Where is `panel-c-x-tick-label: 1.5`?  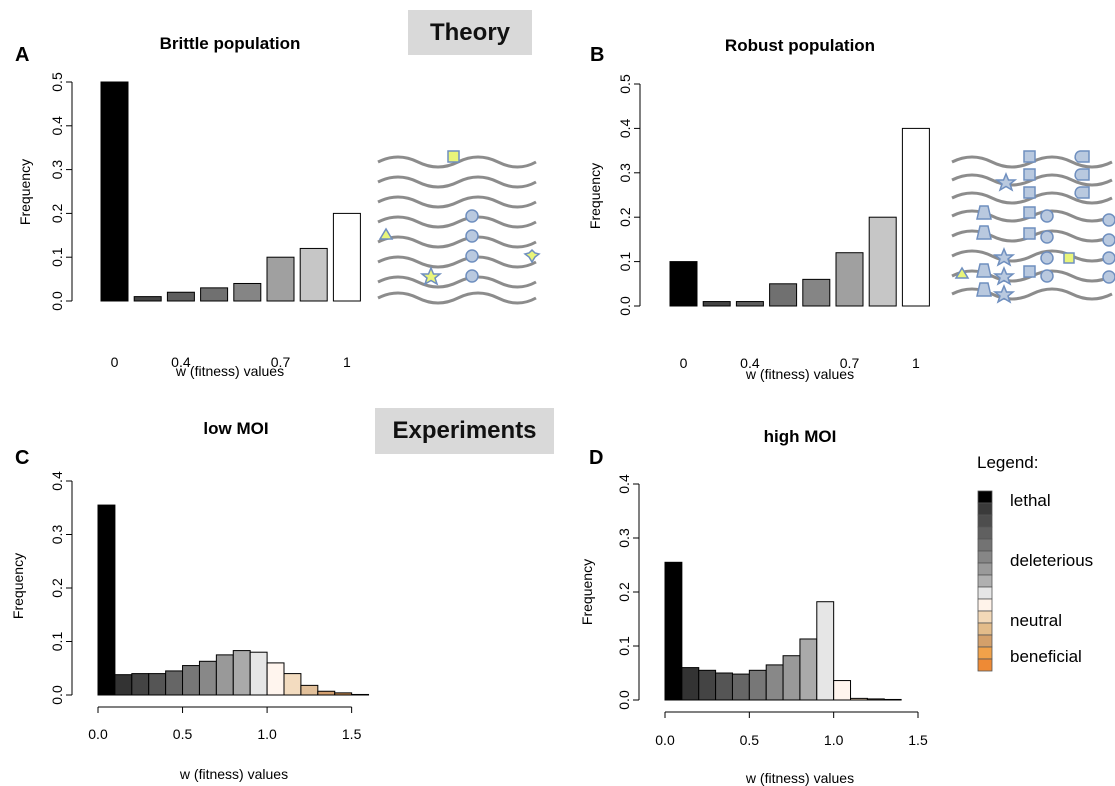
panel-c-x-tick-label: 1.5 is located at coordinates (352, 734).